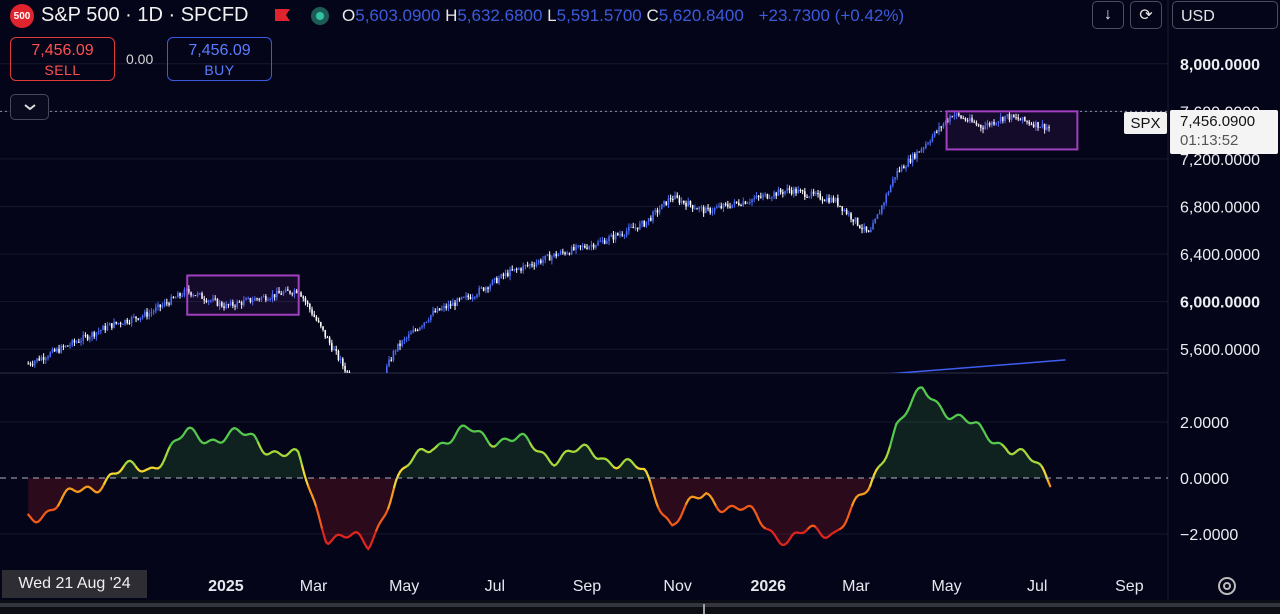  Describe the element at coordinates (1146, 15) in the screenshot. I see `replay-icon: ⟳` at that location.